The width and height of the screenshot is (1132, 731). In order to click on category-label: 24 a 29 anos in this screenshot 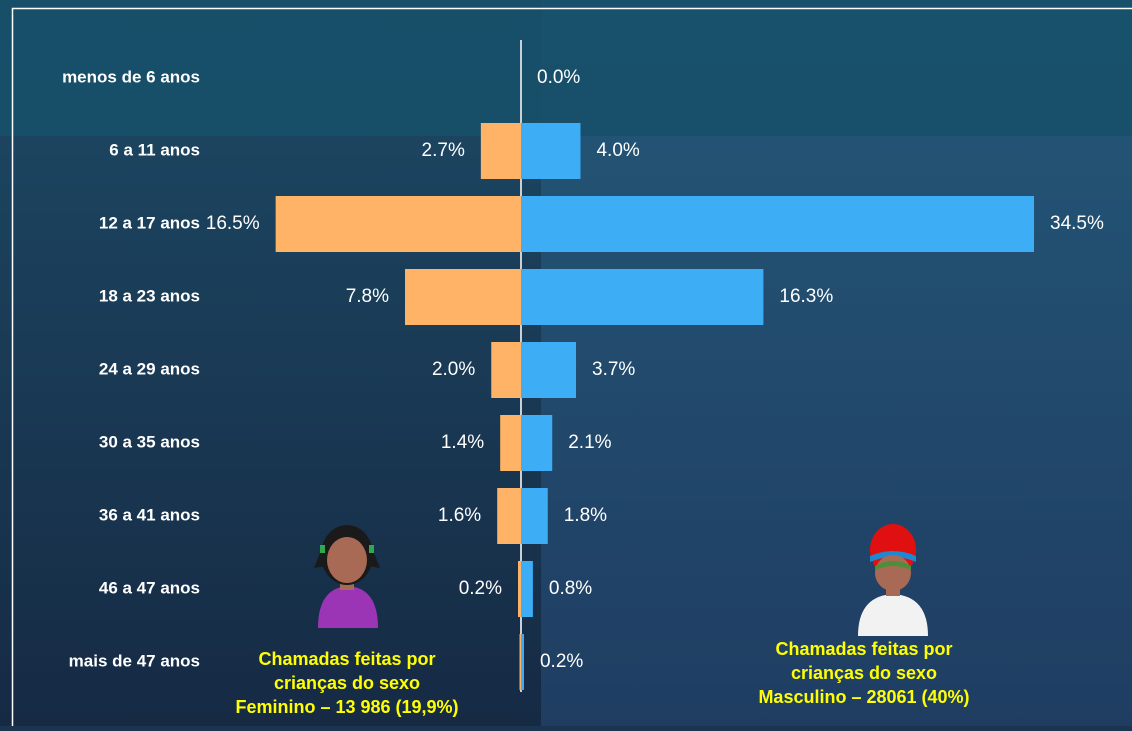, I will do `click(149, 368)`.